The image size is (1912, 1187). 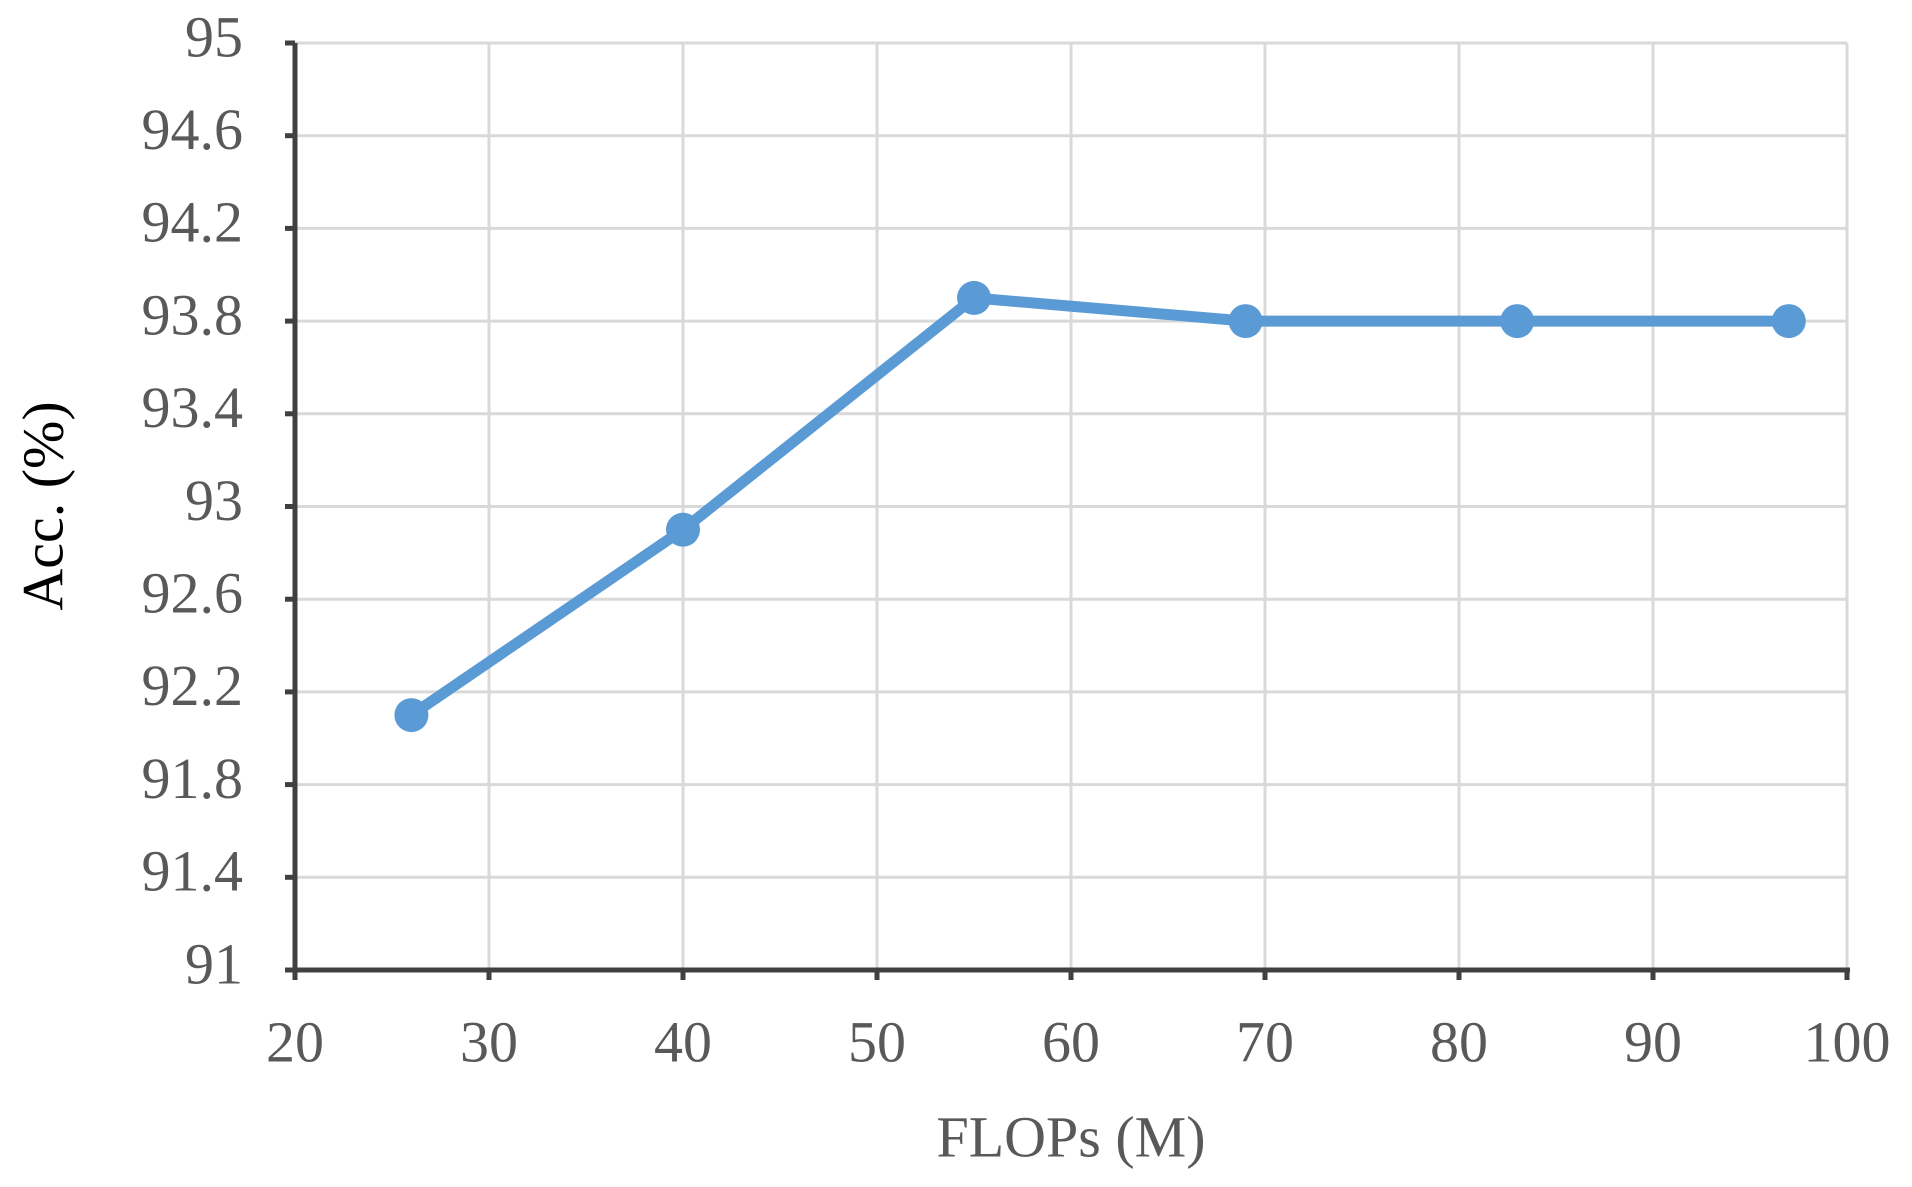 What do you see at coordinates (193, 593) in the screenshot?
I see `y-tick-label: 92.6` at bounding box center [193, 593].